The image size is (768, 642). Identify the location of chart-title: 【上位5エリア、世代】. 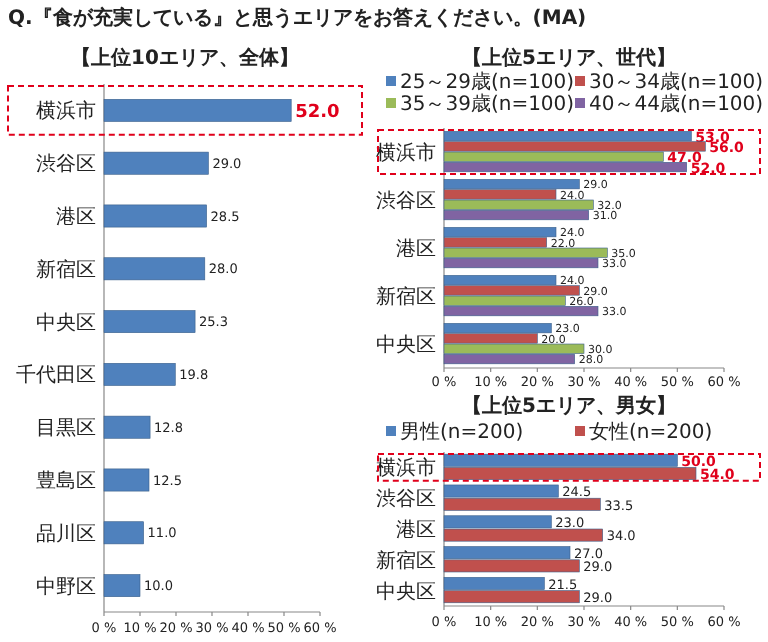
(569, 58).